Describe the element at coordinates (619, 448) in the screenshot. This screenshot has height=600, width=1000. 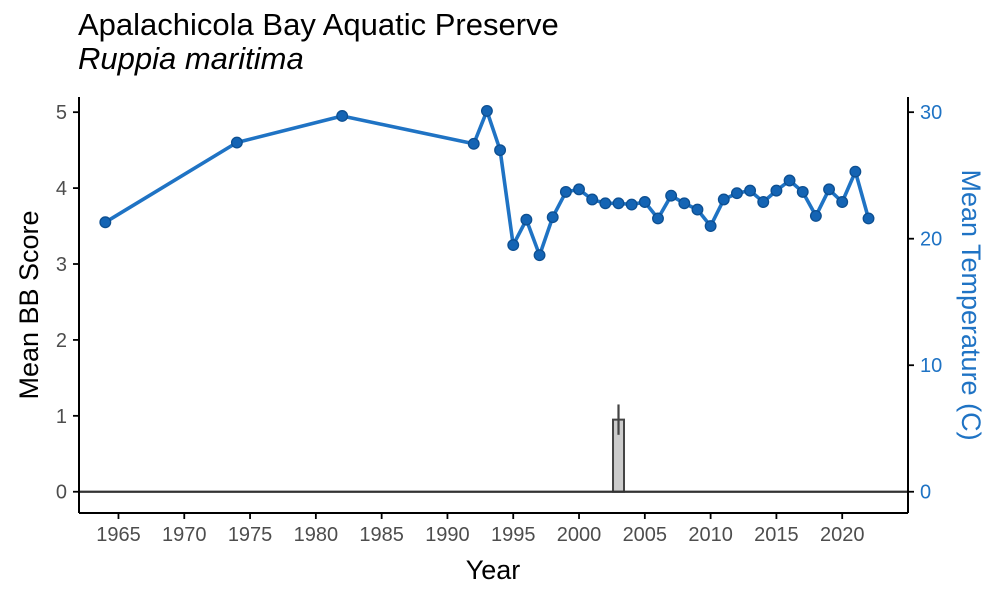
I see `bar-layer` at that location.